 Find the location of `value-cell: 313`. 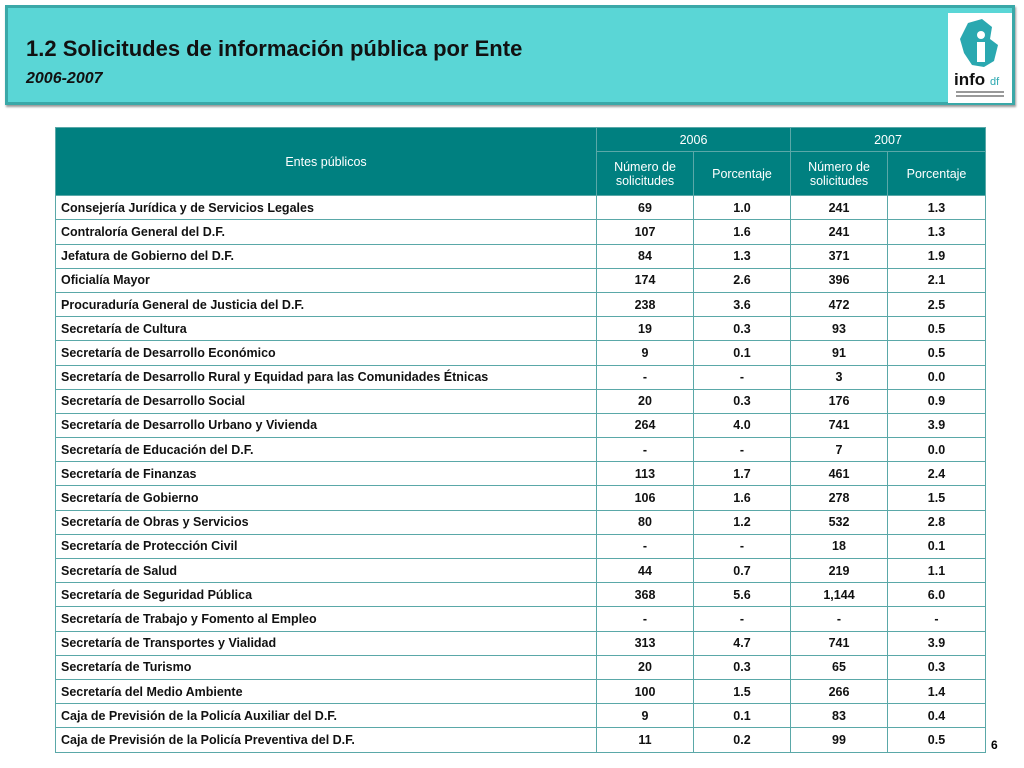

value-cell: 313 is located at coordinates (645, 643).